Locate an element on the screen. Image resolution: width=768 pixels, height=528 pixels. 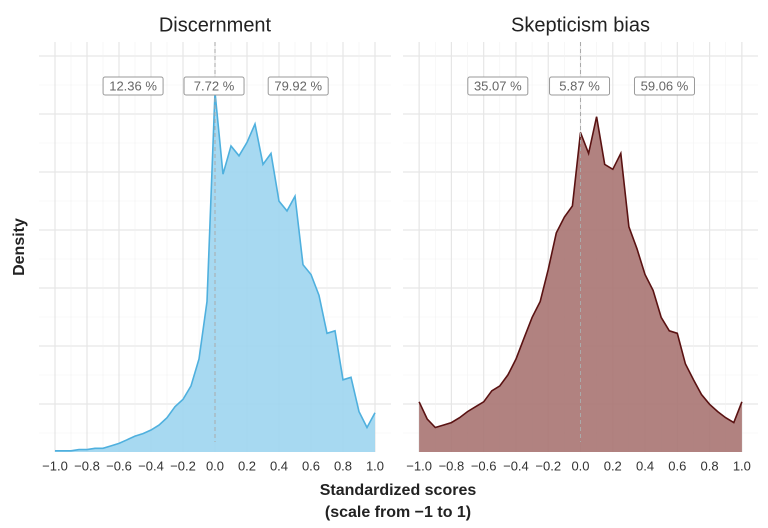
annotation-label: 12.36 % is located at coordinates (133, 85).